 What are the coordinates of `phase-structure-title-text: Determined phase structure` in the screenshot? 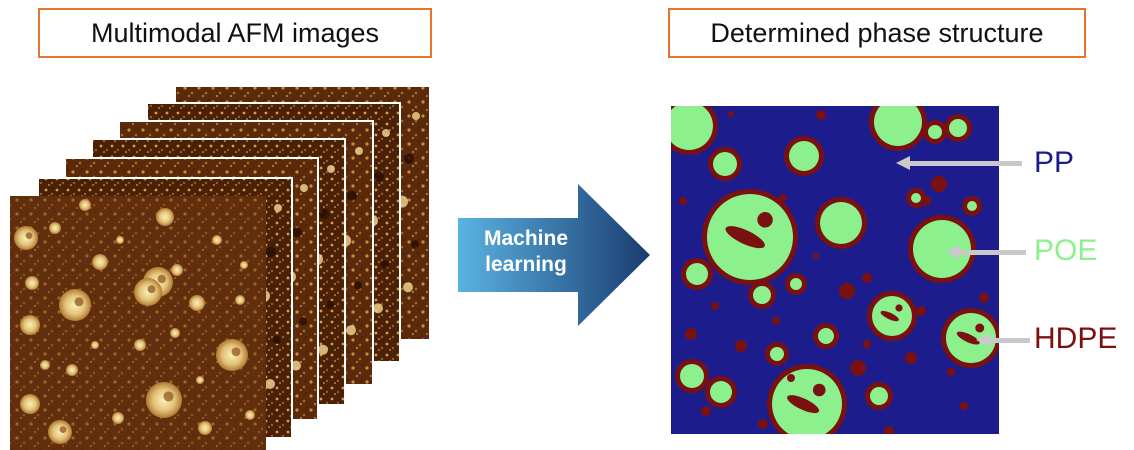 It's located at (877, 32).